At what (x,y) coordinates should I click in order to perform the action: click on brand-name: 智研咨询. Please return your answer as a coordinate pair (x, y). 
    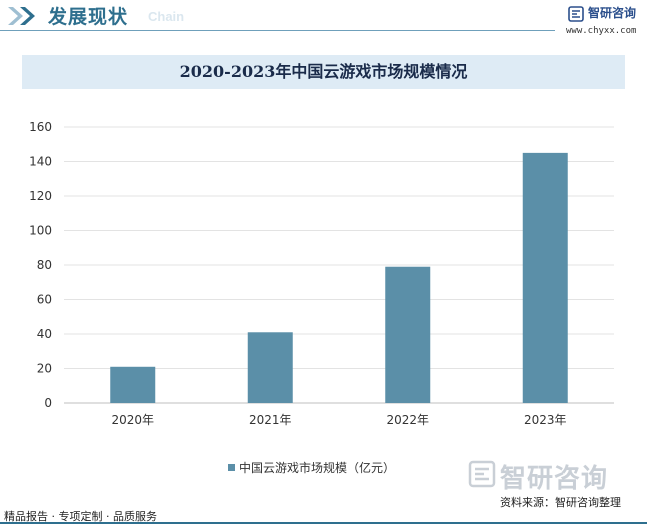
    Looking at the image, I should click on (612, 13).